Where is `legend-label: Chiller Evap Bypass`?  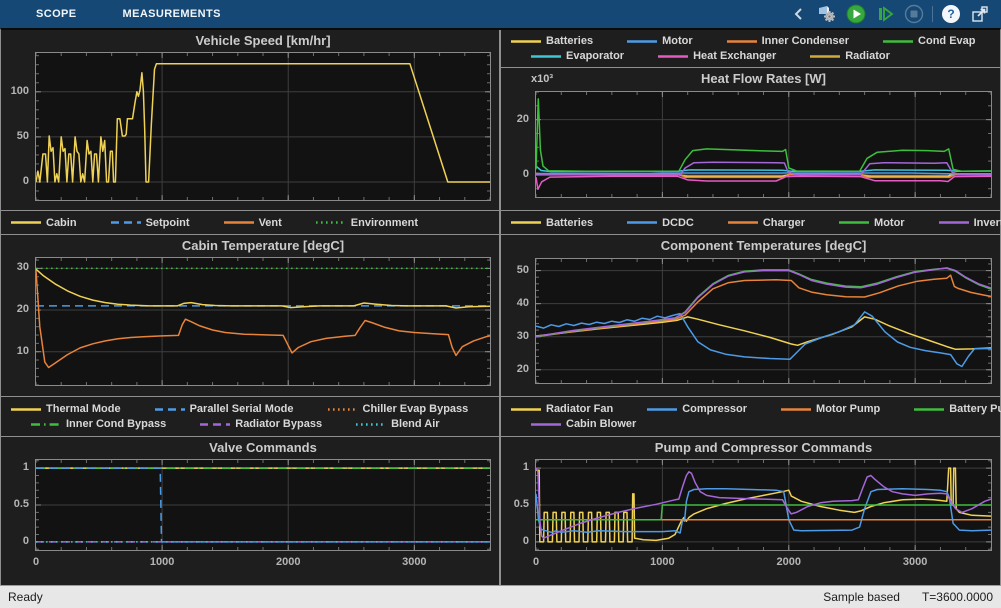 legend-label: Chiller Evap Bypass is located at coordinates (415, 409).